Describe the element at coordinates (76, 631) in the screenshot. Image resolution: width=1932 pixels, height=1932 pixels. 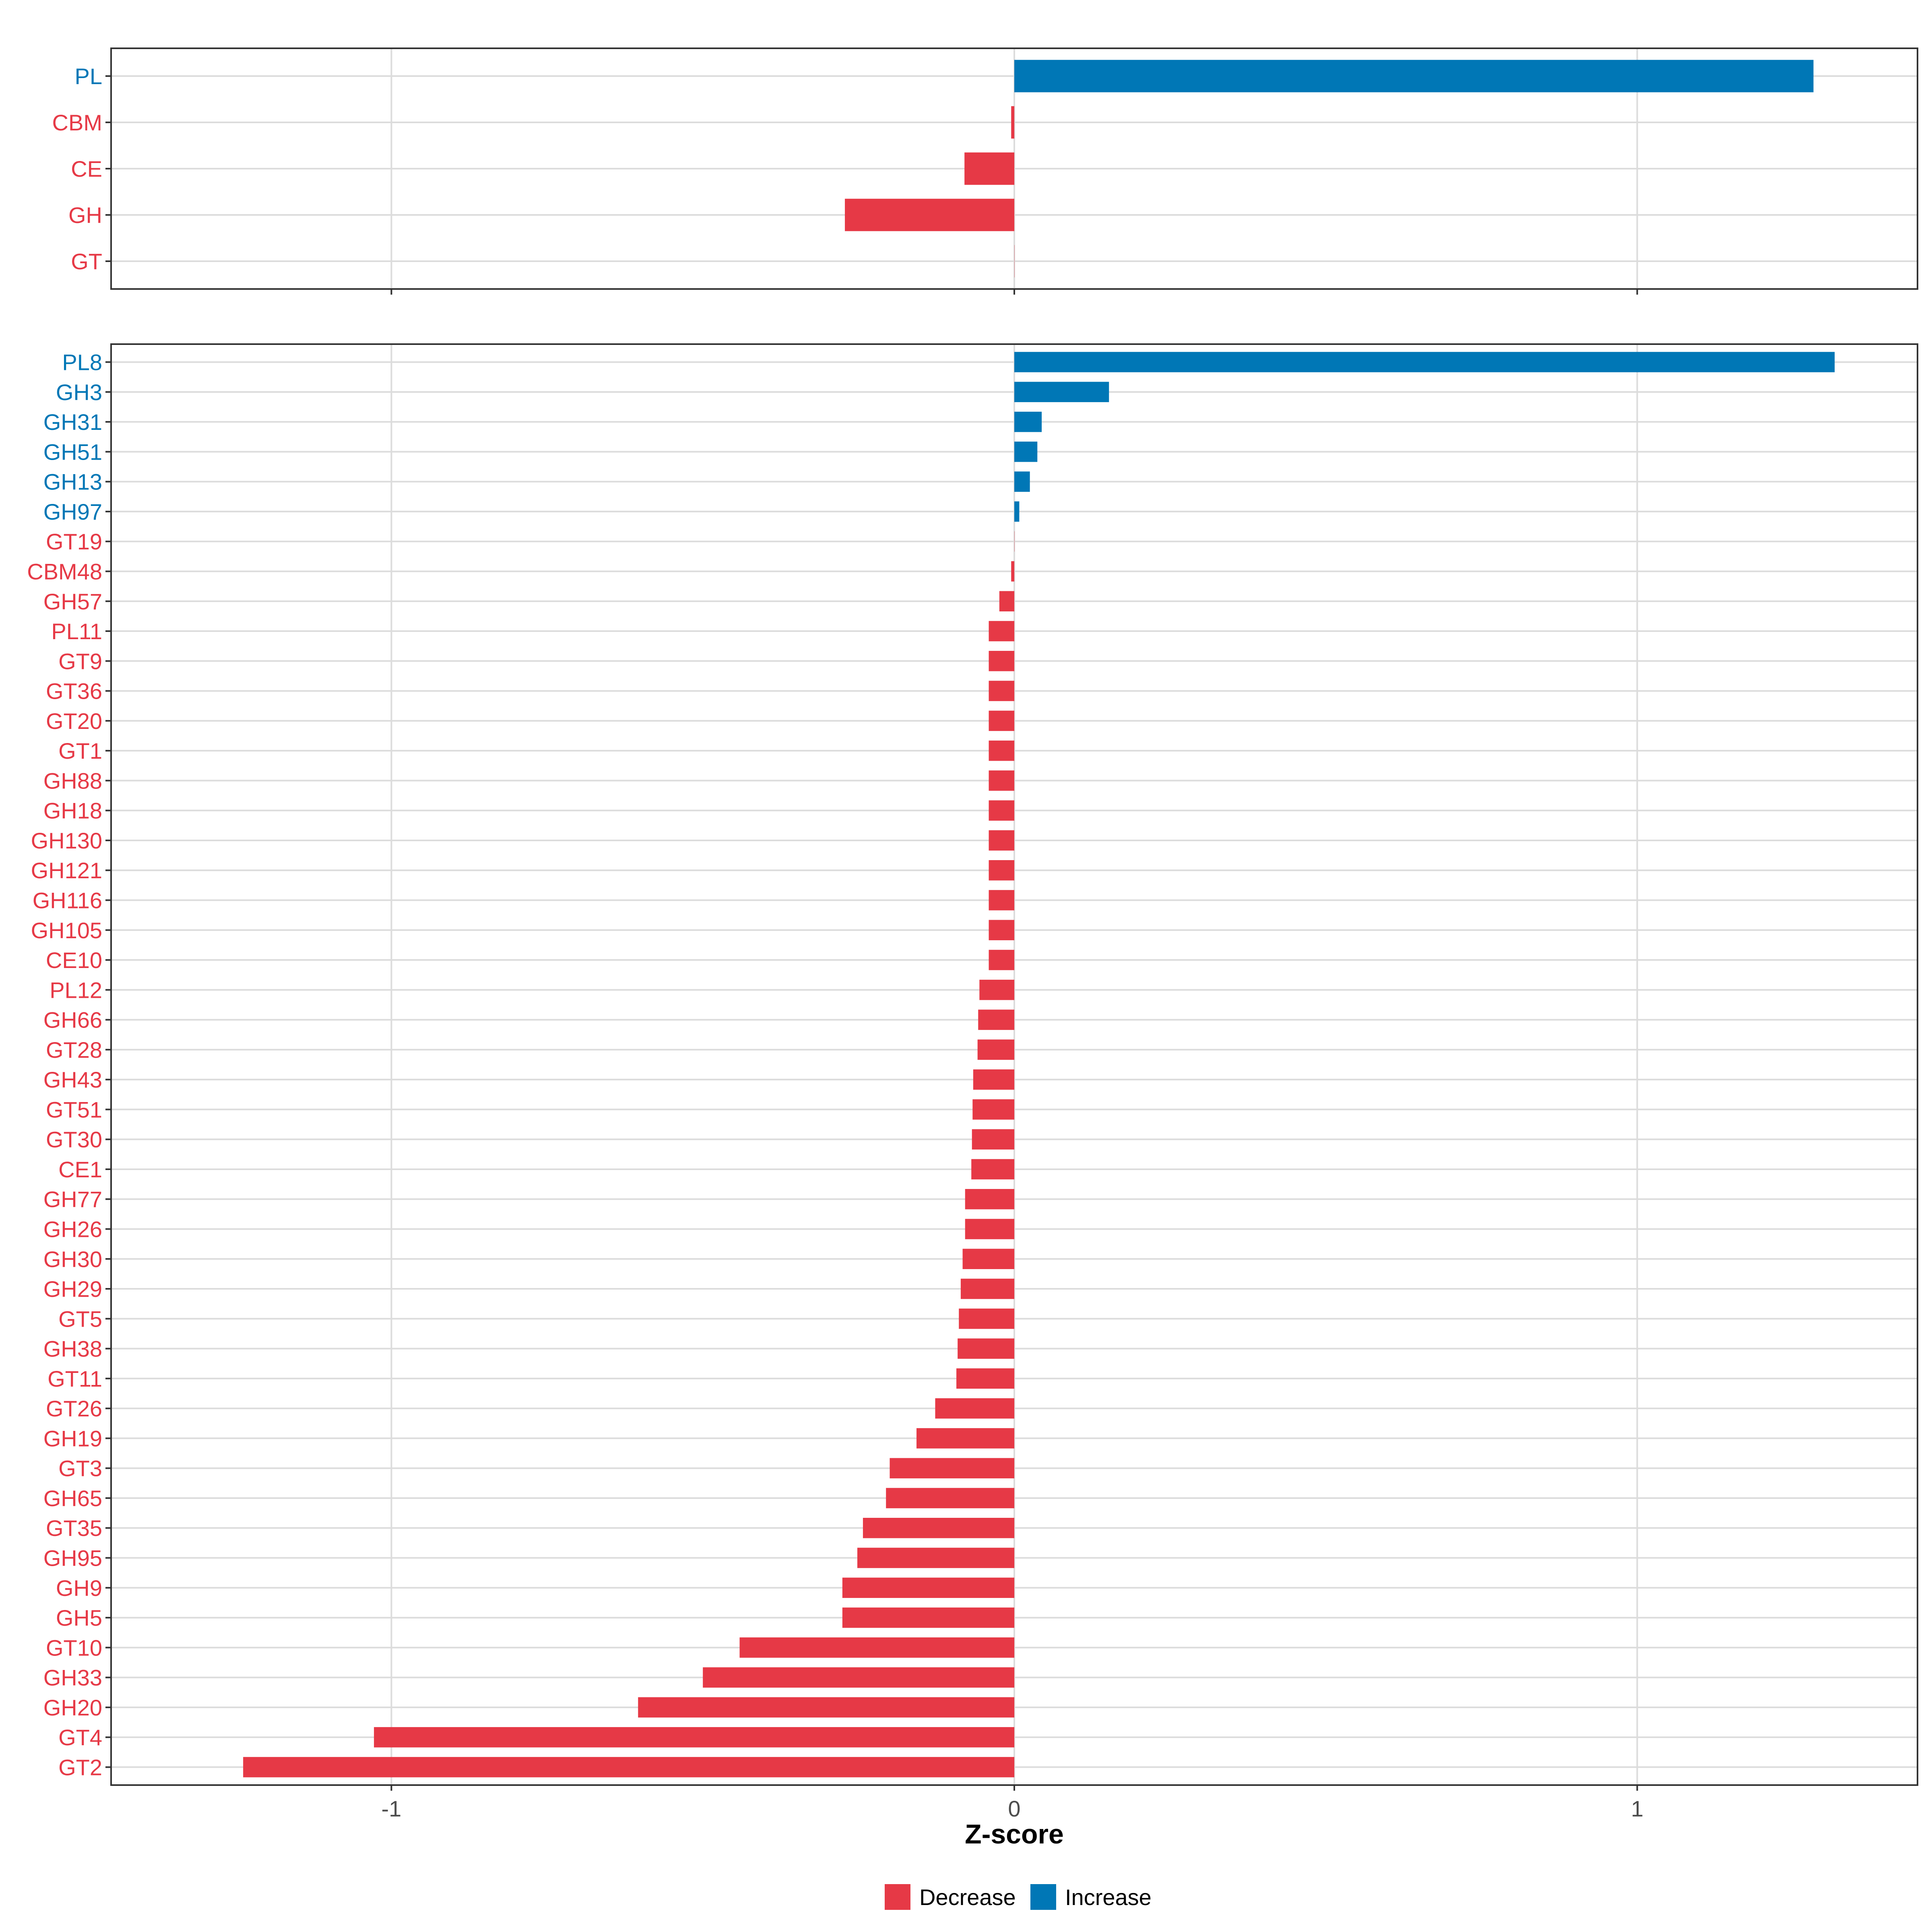
I see `y-tick-label-pl11: PL11` at that location.